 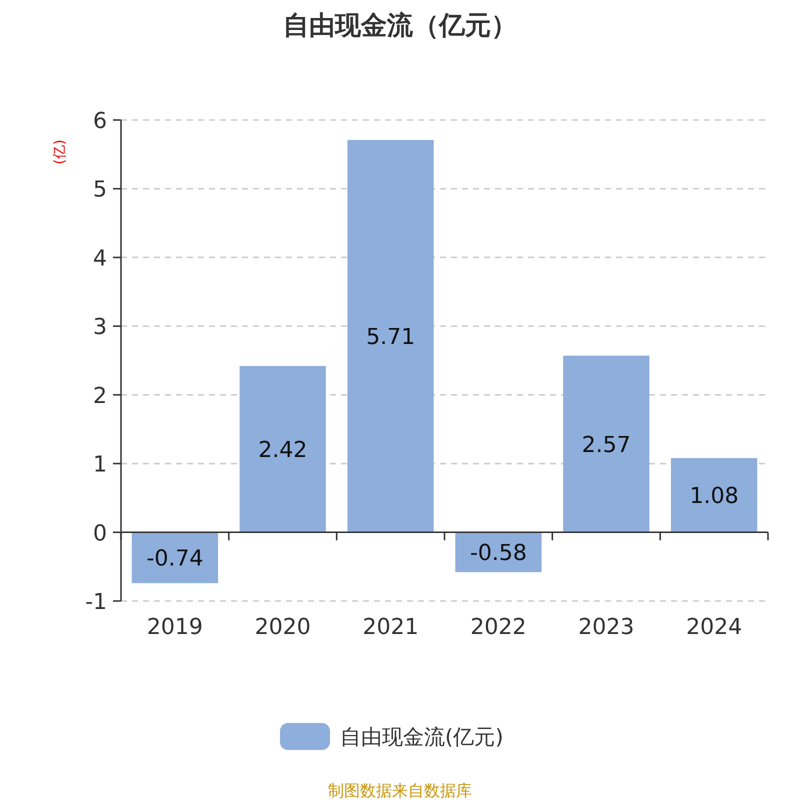 What do you see at coordinates (390, 627) in the screenshot?
I see `x-tick-label: 2021` at bounding box center [390, 627].